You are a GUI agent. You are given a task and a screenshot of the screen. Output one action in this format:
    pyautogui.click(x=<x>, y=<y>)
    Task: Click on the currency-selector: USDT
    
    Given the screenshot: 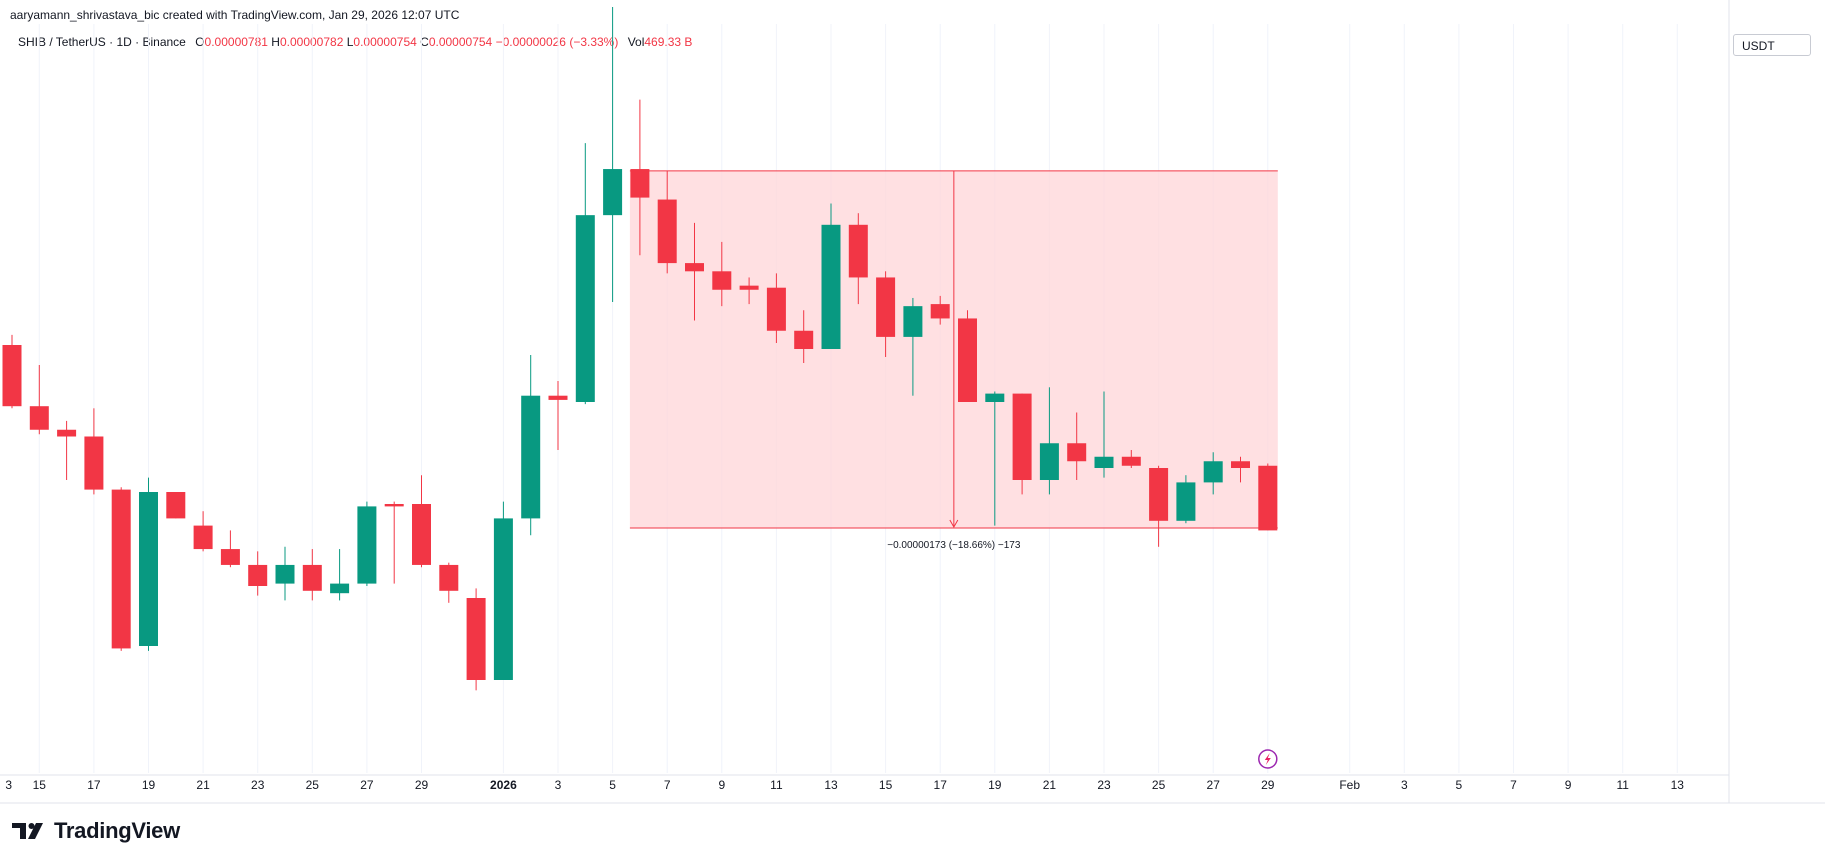 What is the action you would take?
    pyautogui.click(x=1772, y=45)
    